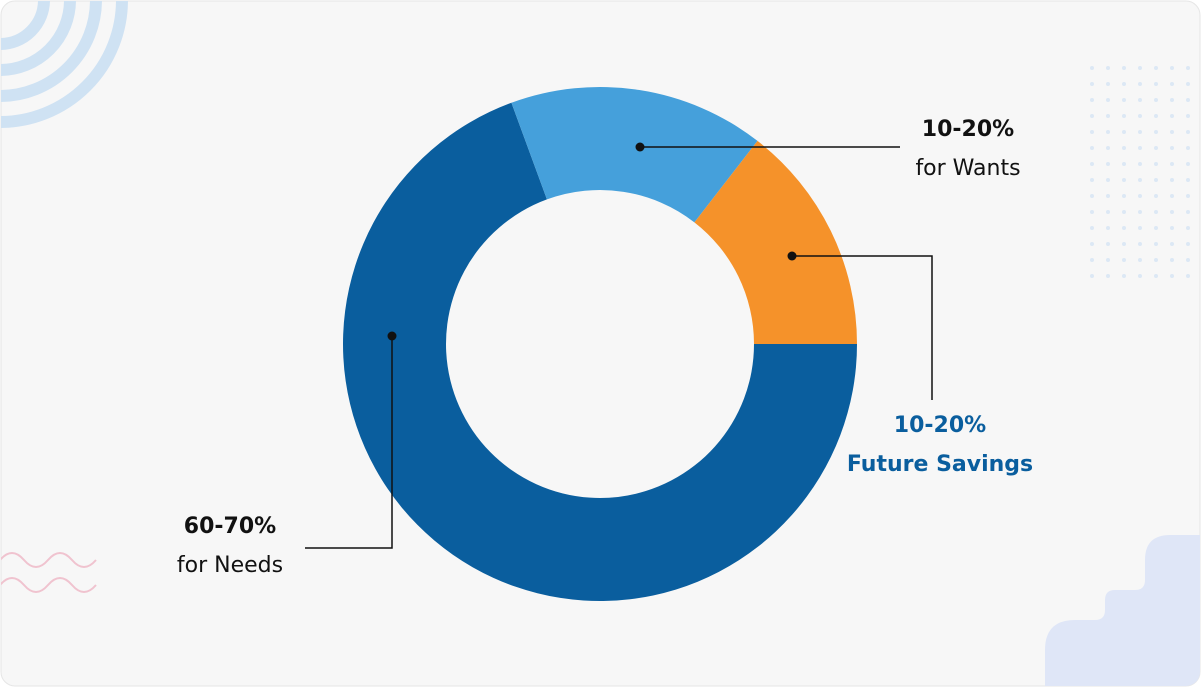 This screenshot has height=687, width=1201. Describe the element at coordinates (967, 168) in the screenshot. I see `slice-category-label: for Wants` at that location.